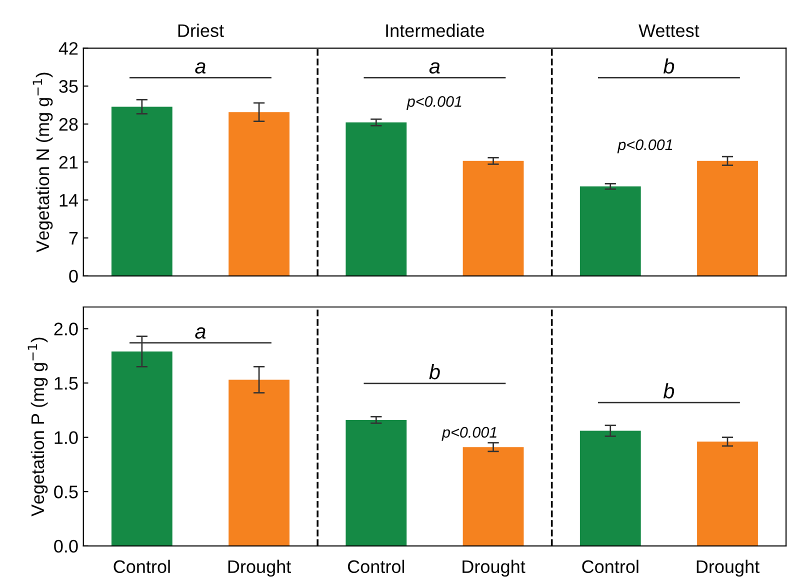 This screenshot has width=794, height=587. Describe the element at coordinates (73, 276) in the screenshot. I see `y-tick-label: 0` at that location.